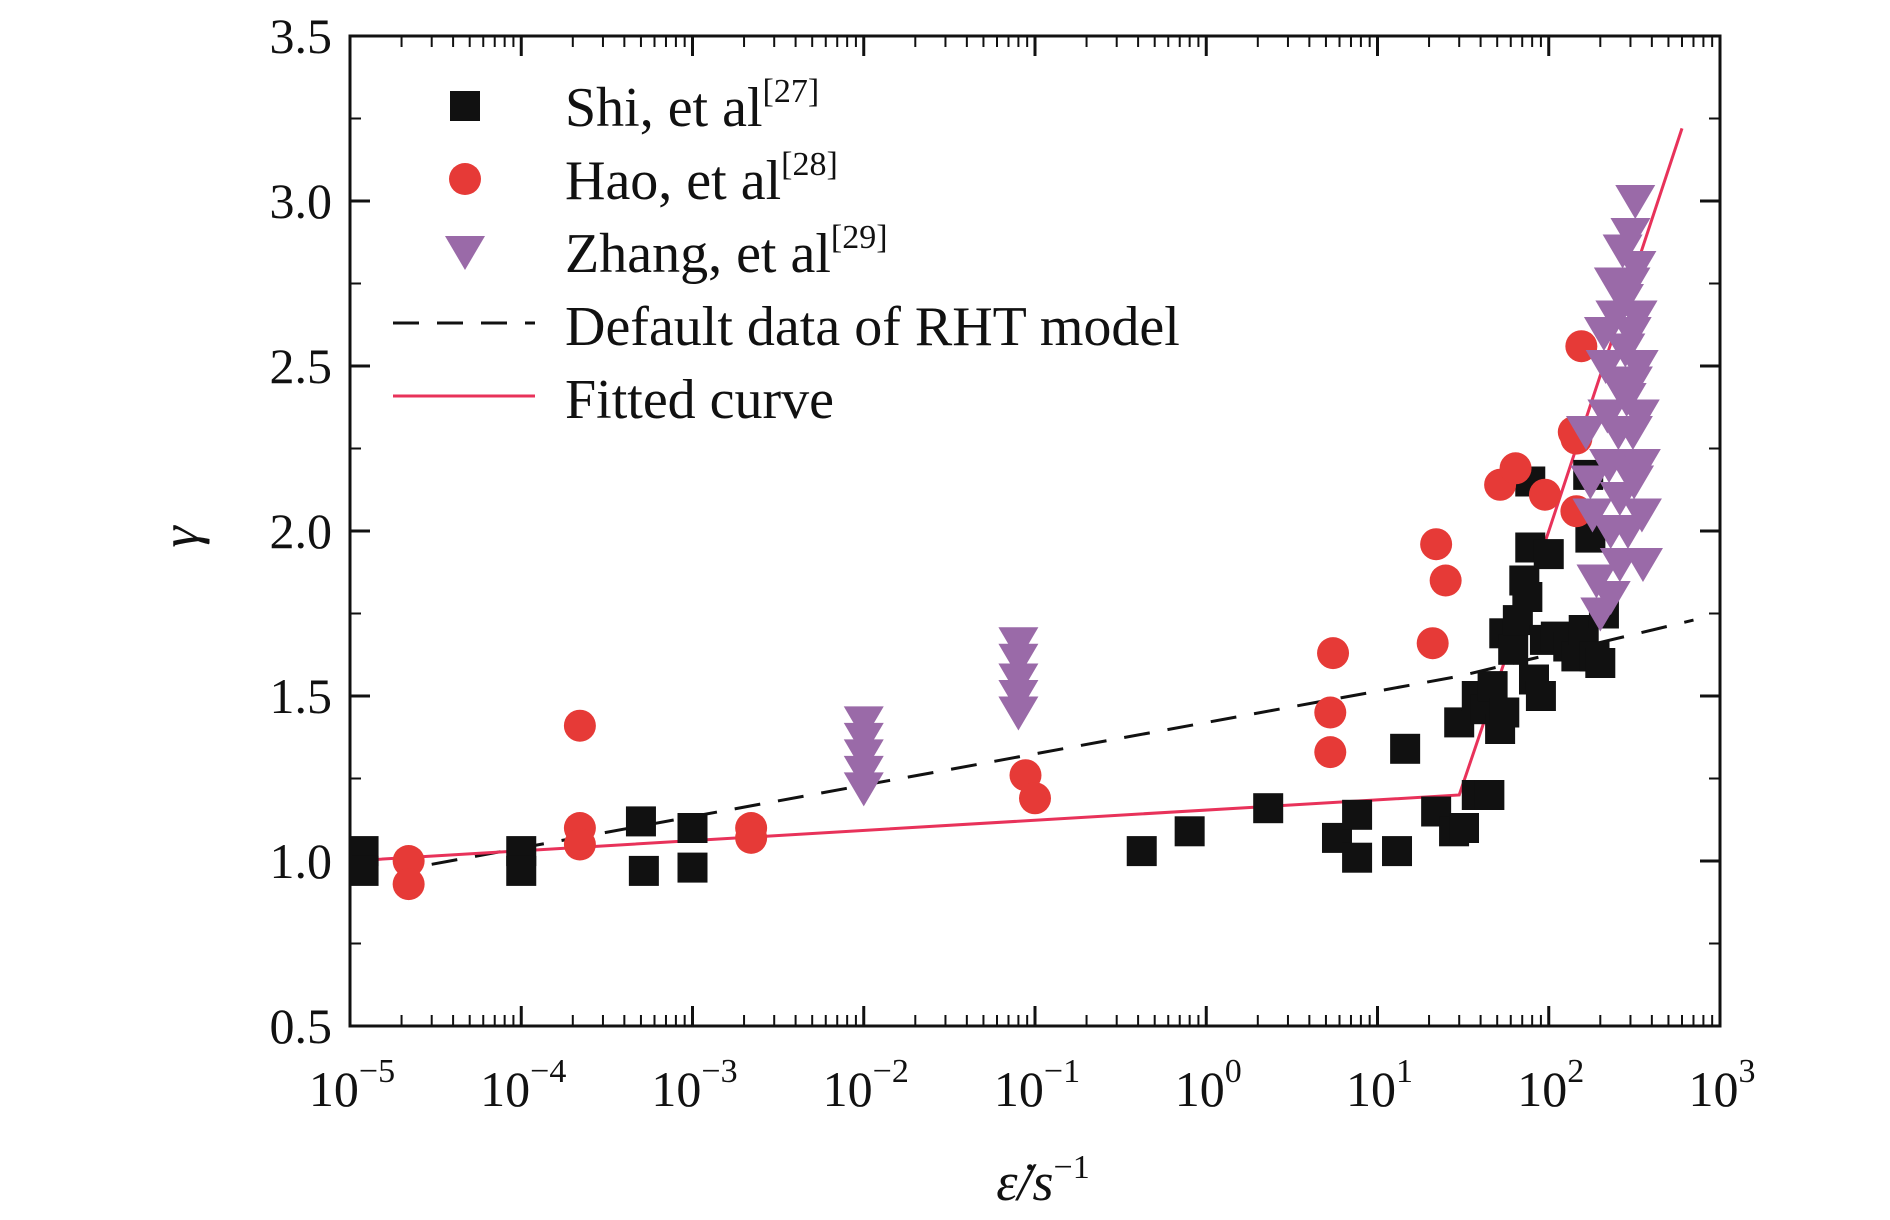 Image resolution: width=1890 pixels, height=1220 pixels. I want to click on x-tick-label: 10⁻¹, so click(1037, 1085).